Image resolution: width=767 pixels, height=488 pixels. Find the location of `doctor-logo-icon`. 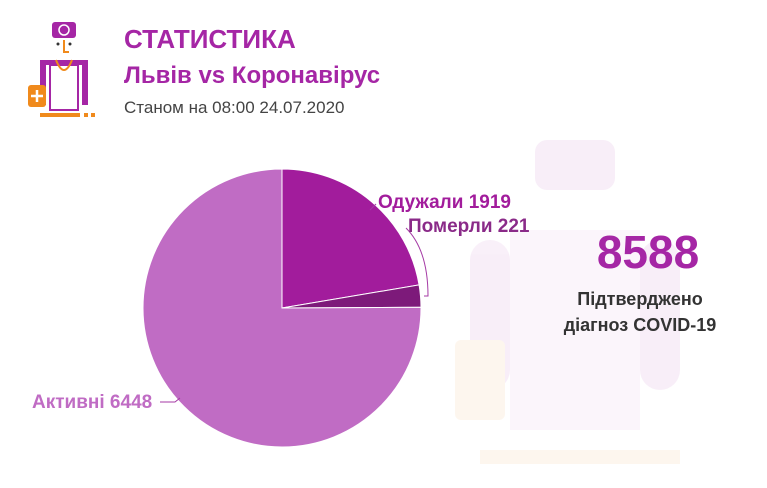

doctor-logo-icon is located at coordinates (61, 69).